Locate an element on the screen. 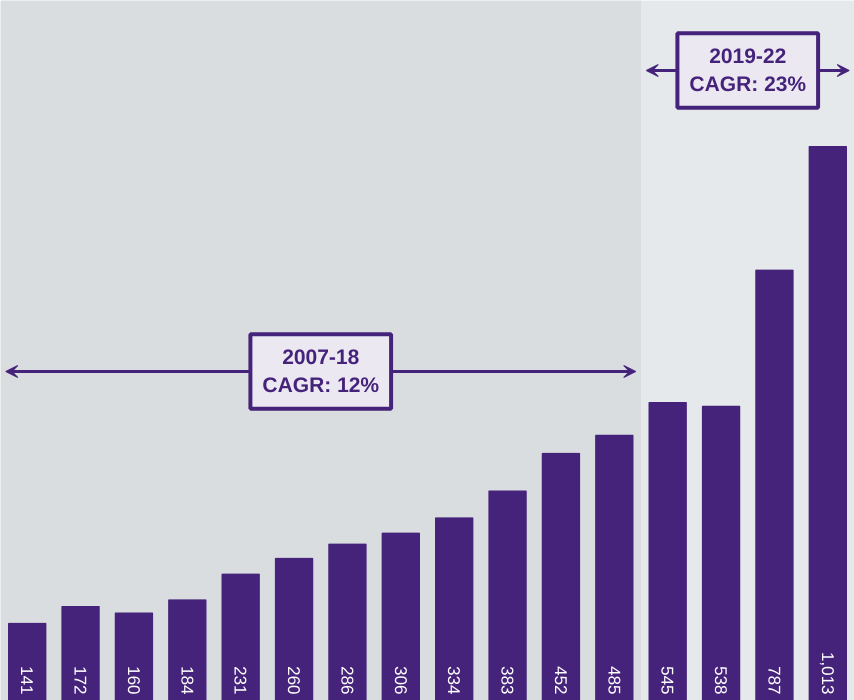 The image size is (854, 700). data-label: 1,013 is located at coordinates (827, 673).